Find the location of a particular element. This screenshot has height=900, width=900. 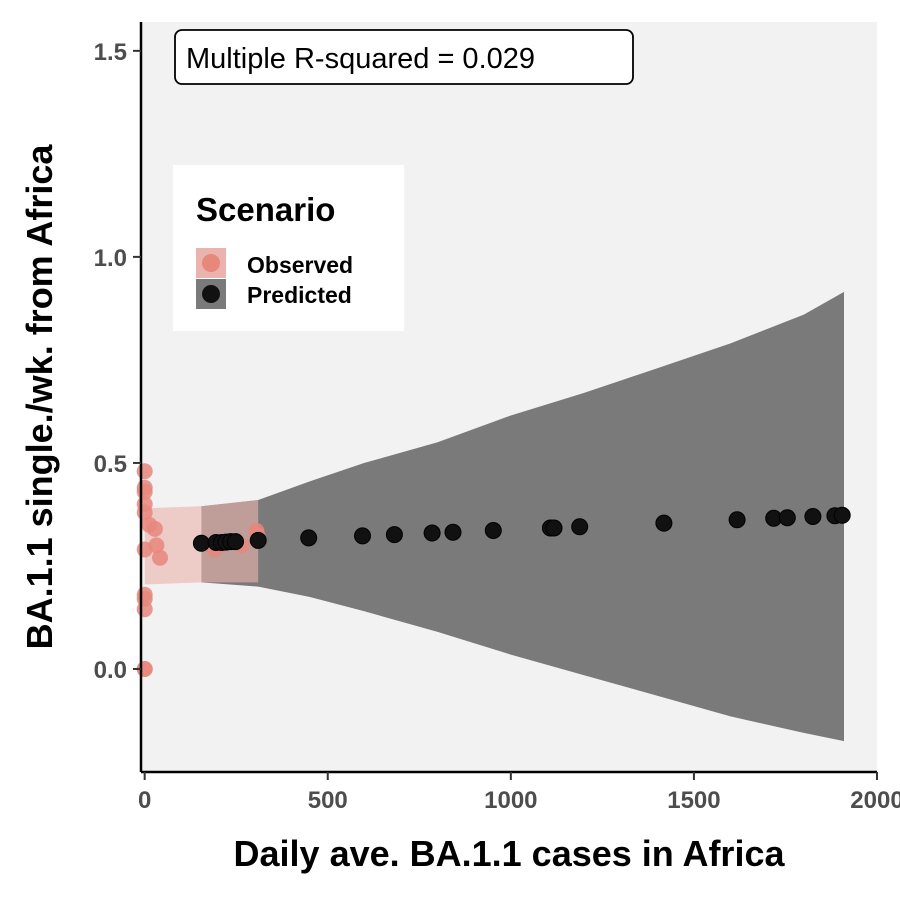

legend-key-predicted-point is located at coordinates (211, 294).